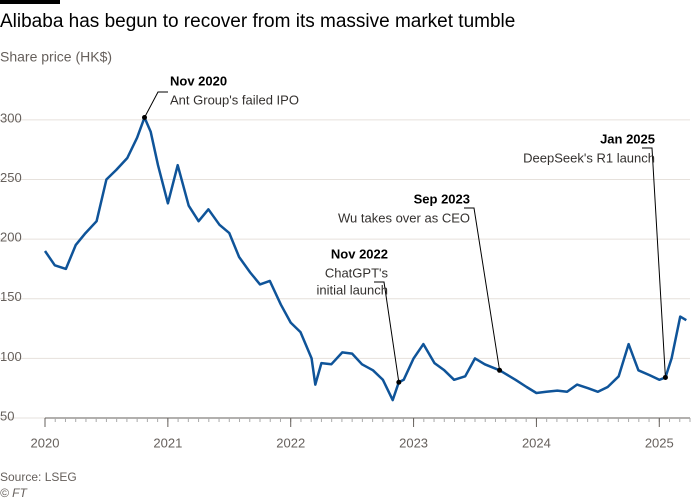 The image size is (700, 500). Describe the element at coordinates (30, 2) in the screenshot. I see `top-bar` at that location.